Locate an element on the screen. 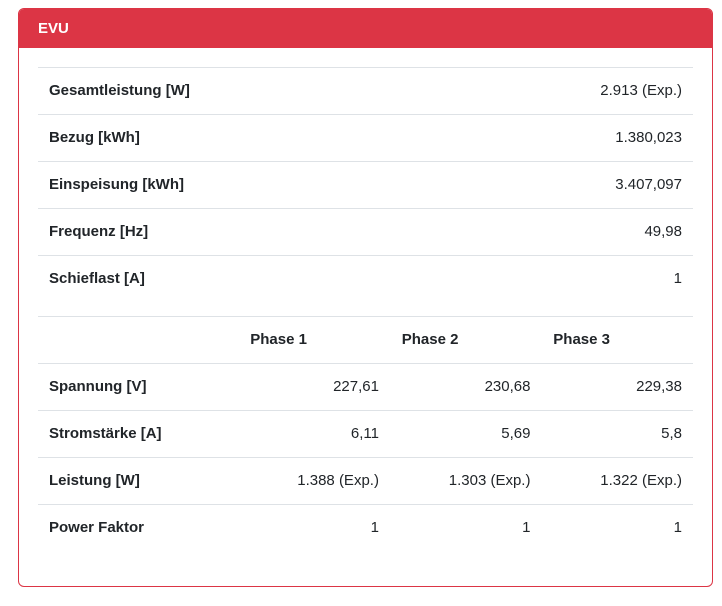 The height and width of the screenshot is (606, 722). value-gesamtleistung: 2.913 (Exp.) is located at coordinates (641, 90).